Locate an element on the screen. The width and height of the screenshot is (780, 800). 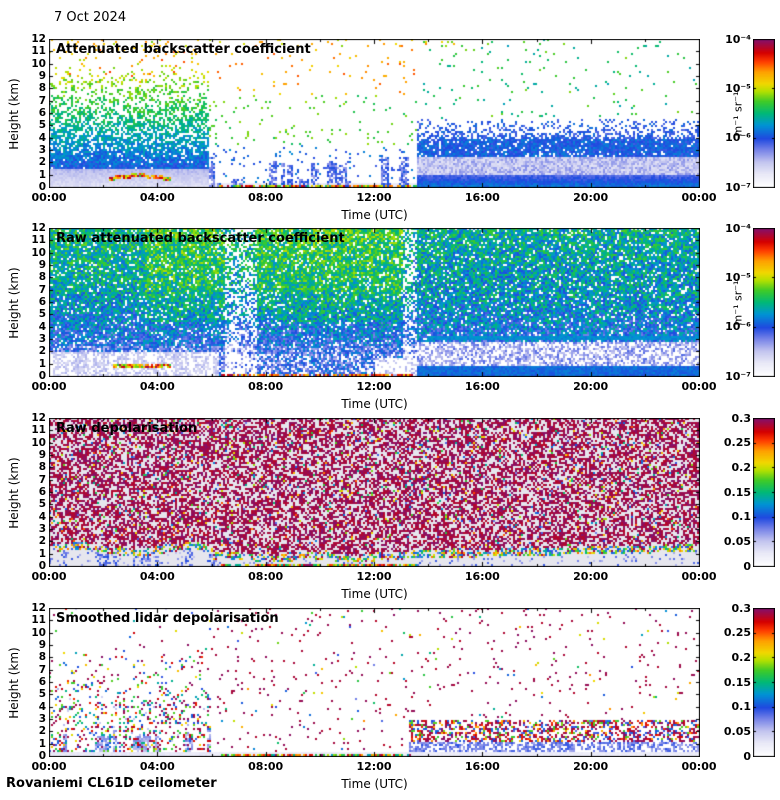
station-instrument-label: Rovaniemi CL61D ceilometer is located at coordinates (111, 783).